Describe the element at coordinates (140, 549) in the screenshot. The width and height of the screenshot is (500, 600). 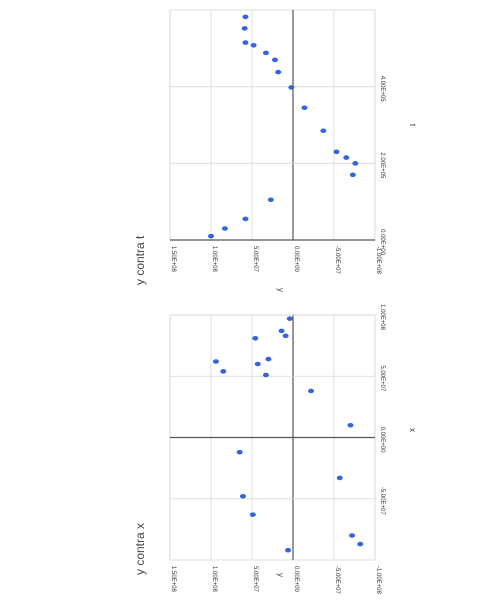
I see `chart-title: y contra x` at that location.